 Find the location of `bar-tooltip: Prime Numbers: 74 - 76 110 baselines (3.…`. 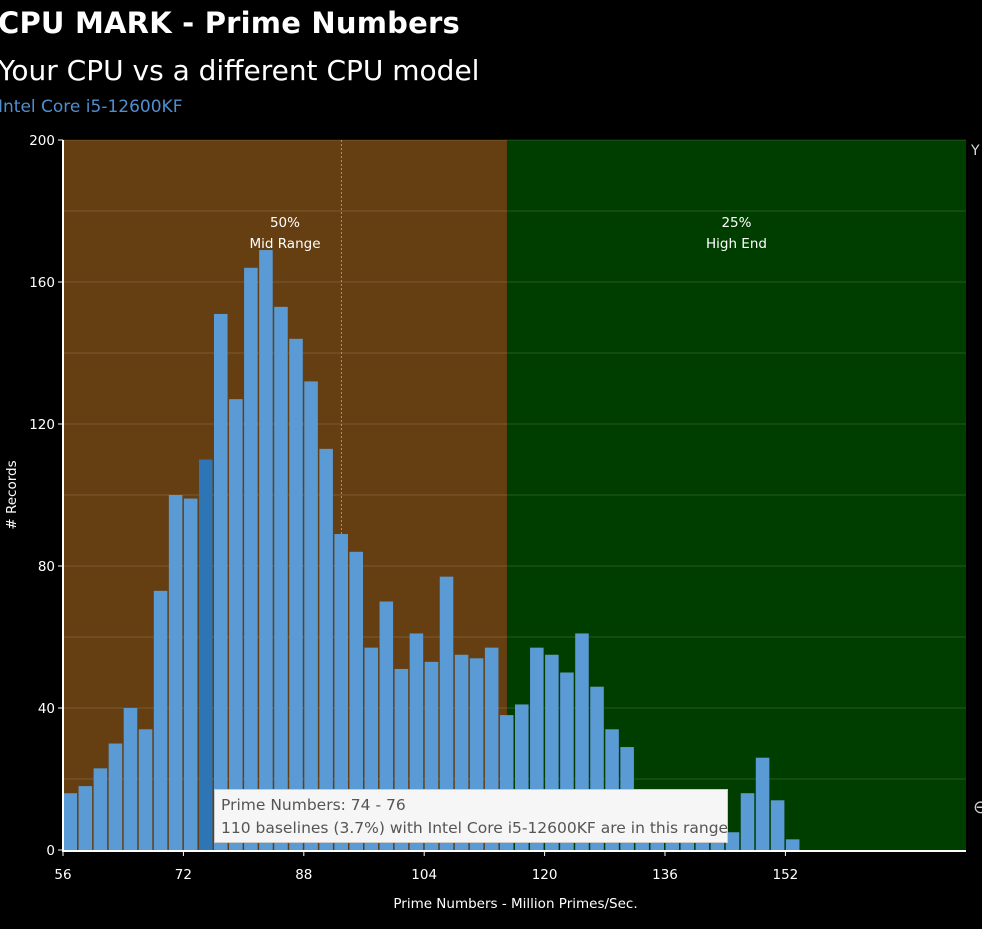

bar-tooltip: Prime Numbers: 74 - 76 110 baselines (3.… is located at coordinates (471, 816).